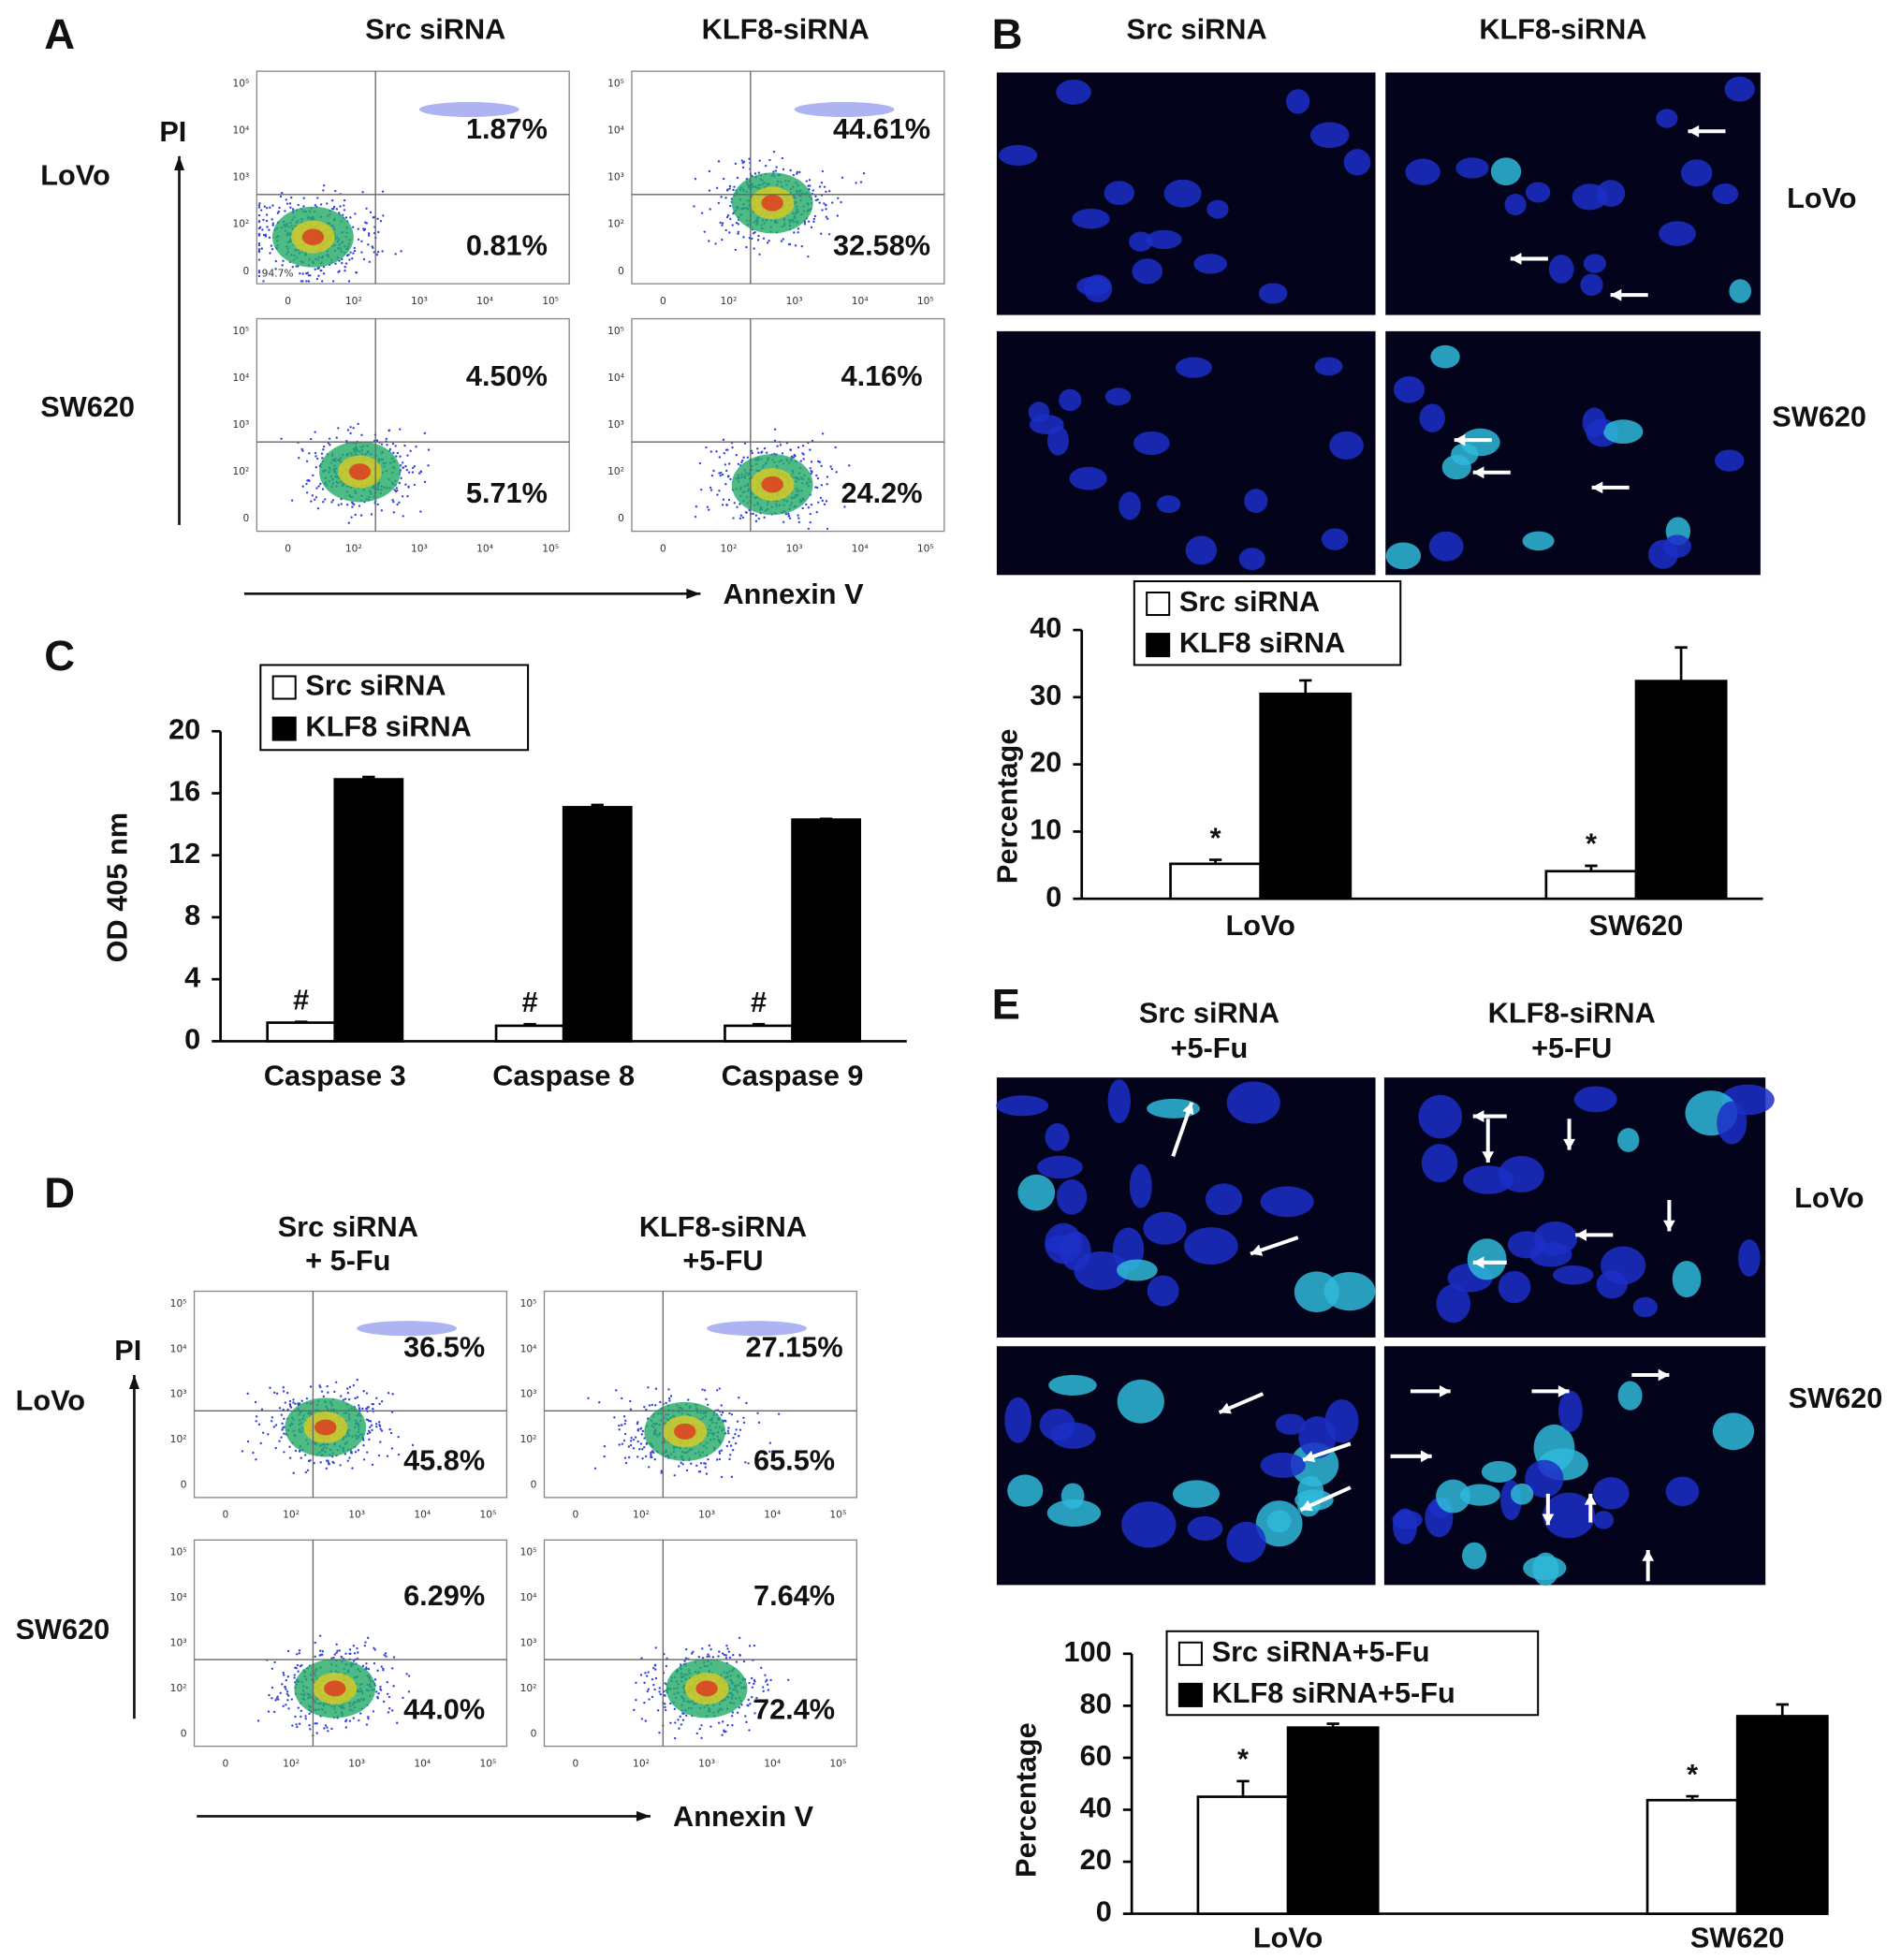 This screenshot has width=1901, height=1960. Describe the element at coordinates (192, 976) in the screenshot. I see `y-tick-label: 4` at that location.